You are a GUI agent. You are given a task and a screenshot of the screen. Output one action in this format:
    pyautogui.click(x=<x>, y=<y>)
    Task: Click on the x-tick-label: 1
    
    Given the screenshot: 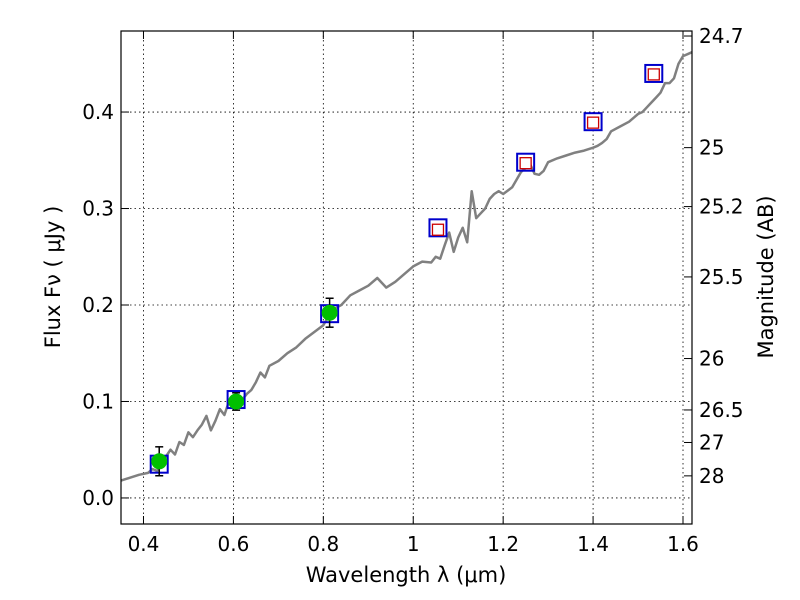 What is the action you would take?
    pyautogui.click(x=413, y=544)
    